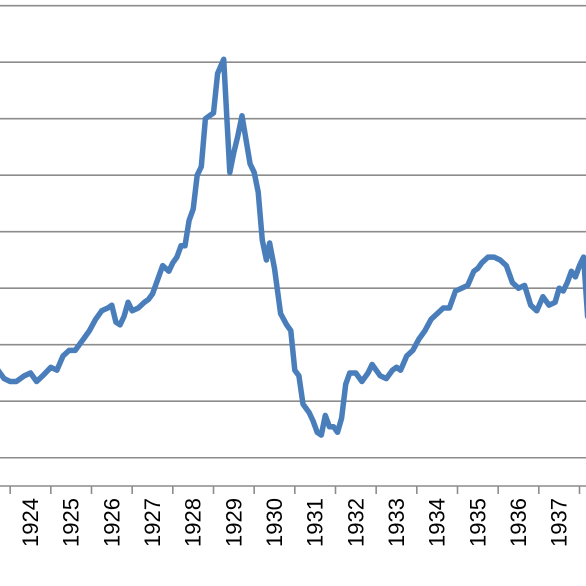 This screenshot has height=586, width=586. I want to click on x-tick-label: 1933, so click(396, 522).